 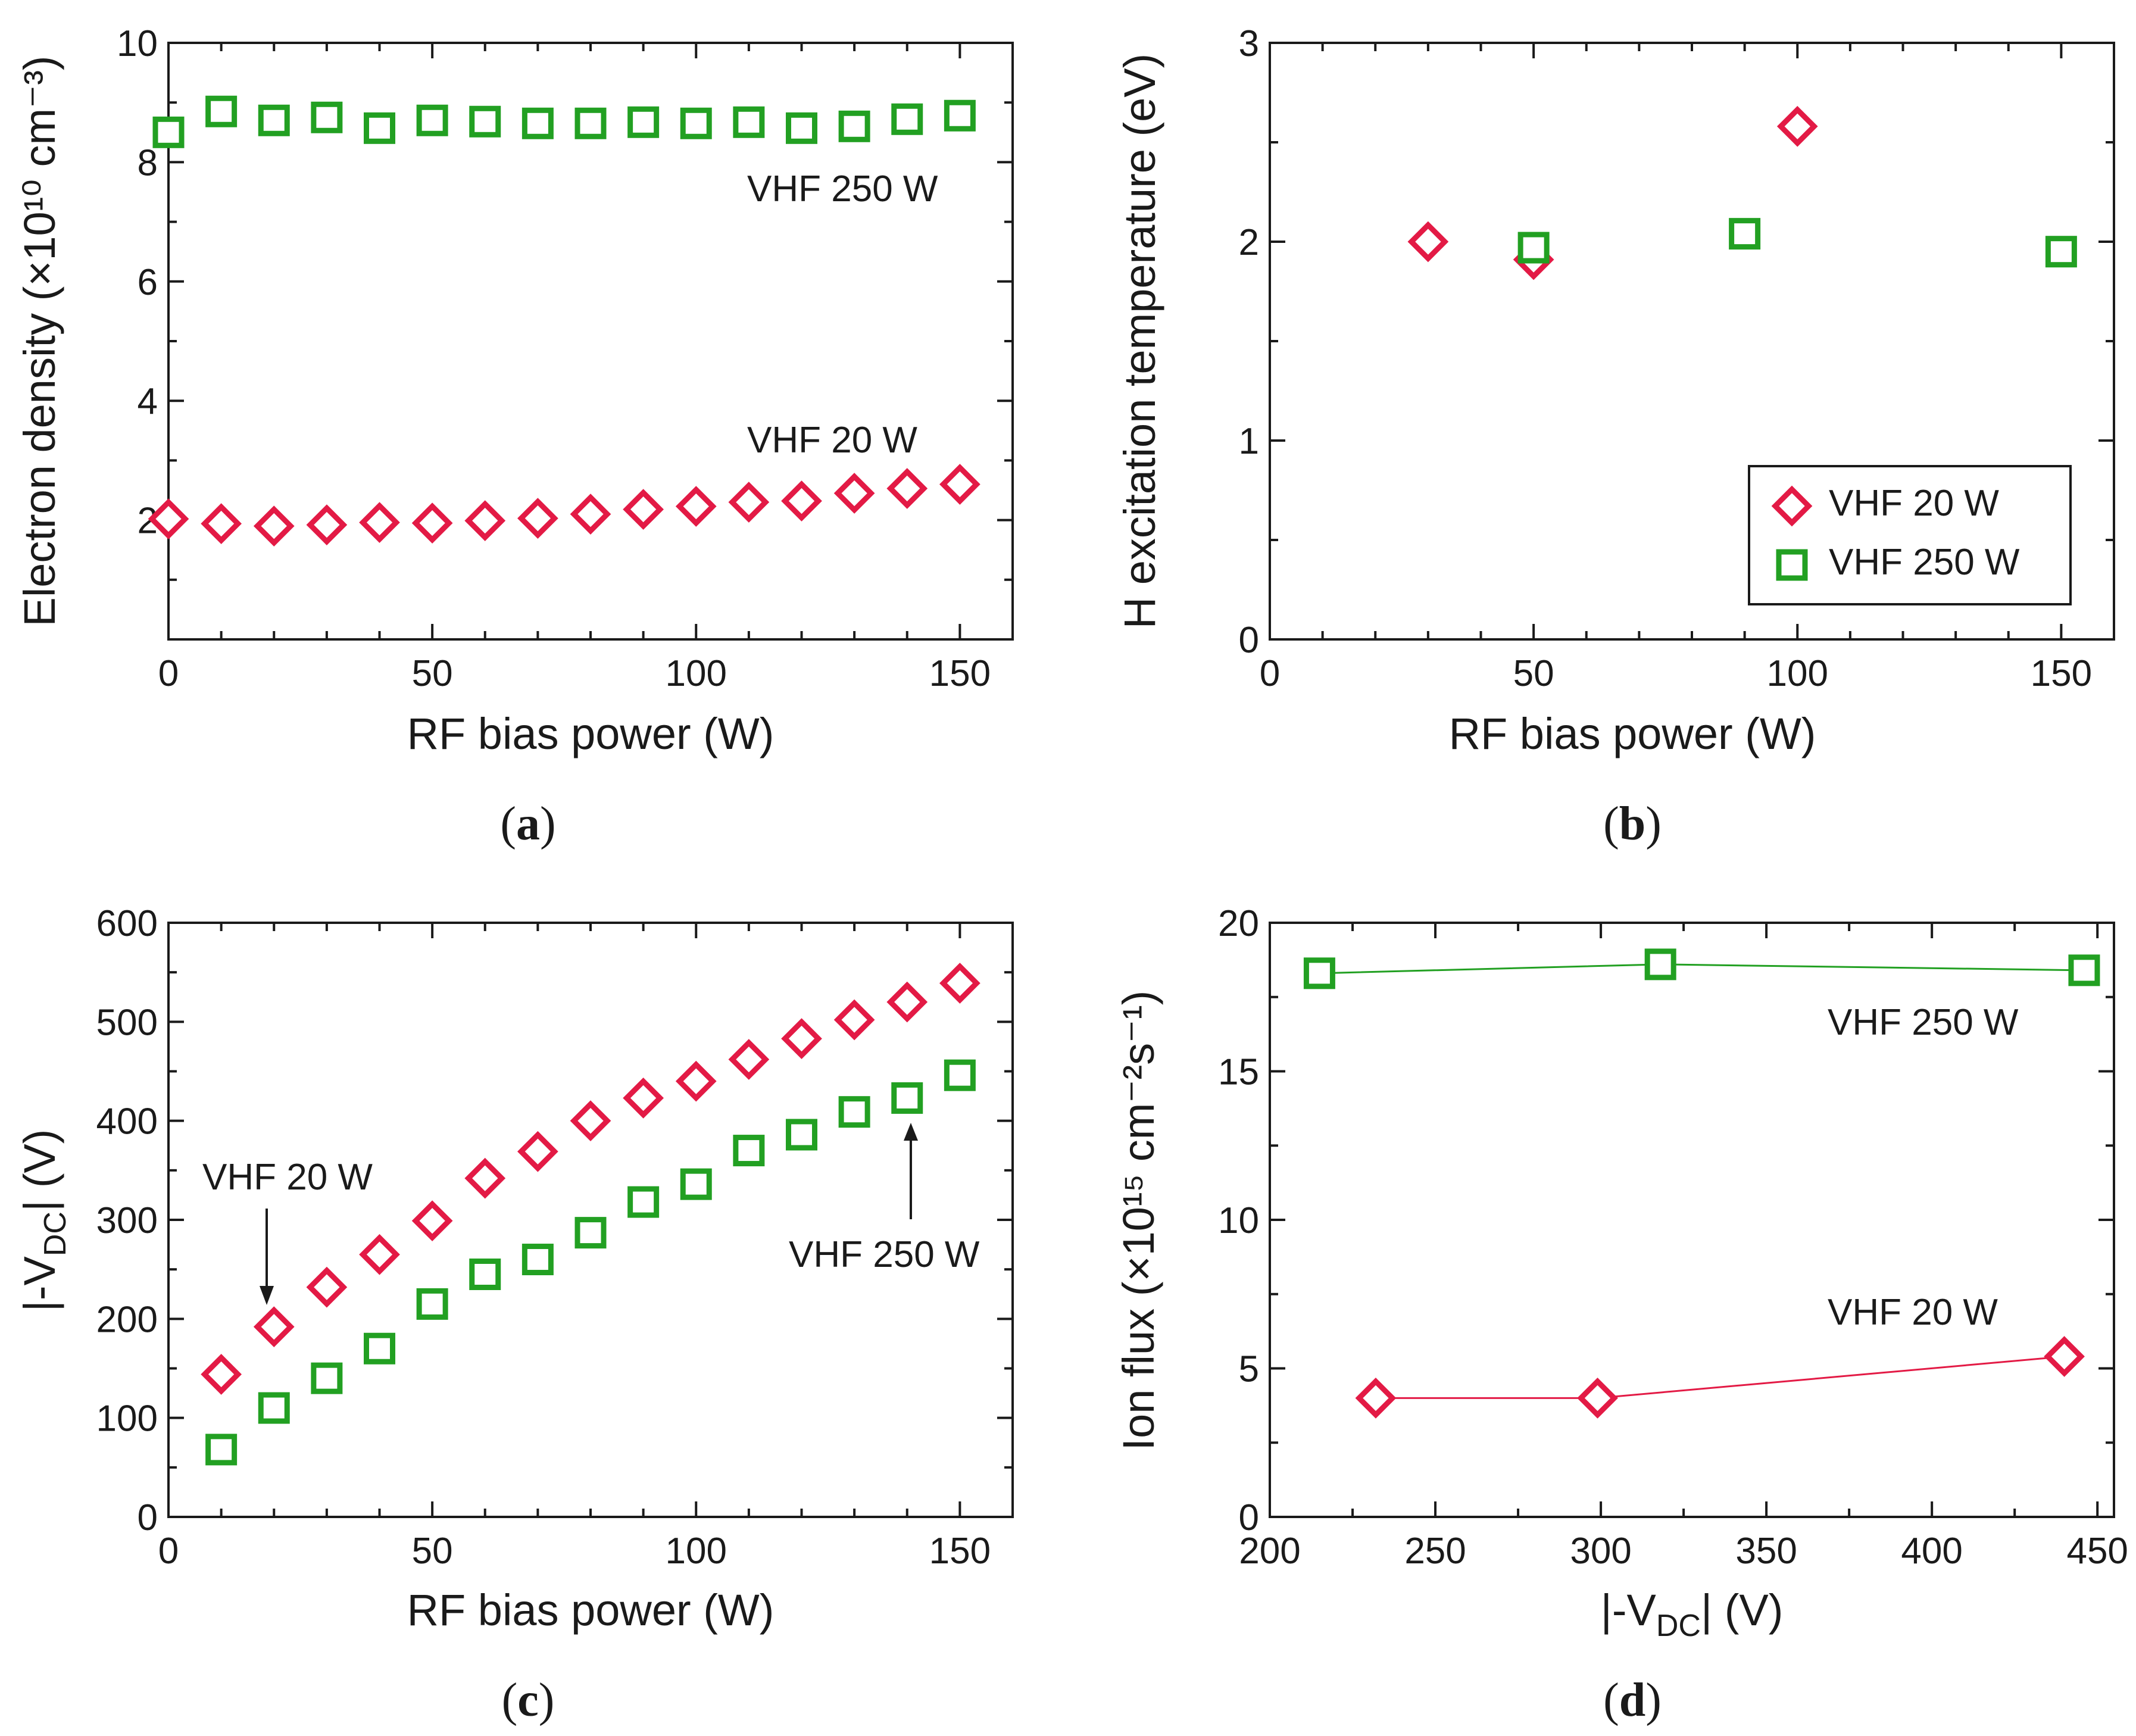 What do you see at coordinates (1931, 1551) in the screenshot?
I see `x-tick-label: 400` at bounding box center [1931, 1551].